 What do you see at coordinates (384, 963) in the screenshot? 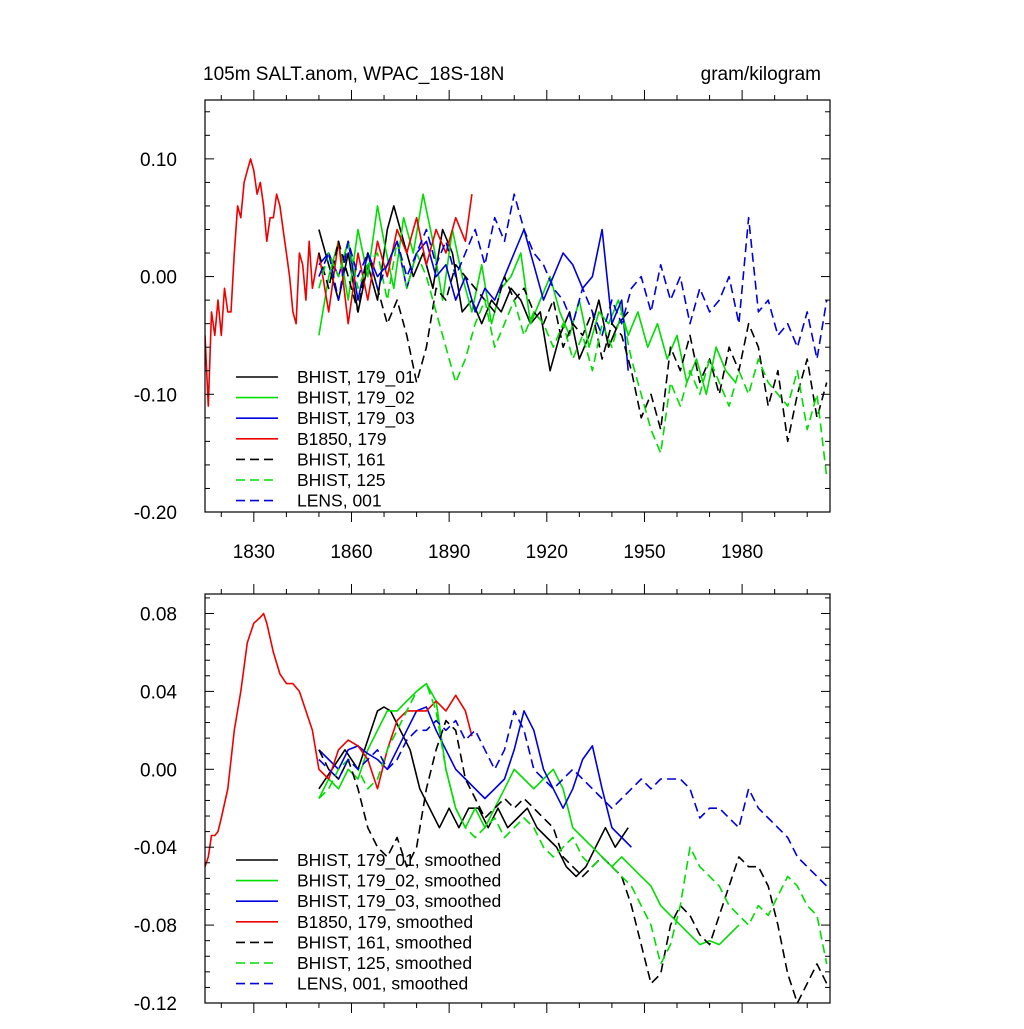
I see `legend-label-6: BHIST, 125, smoothed` at bounding box center [384, 963].